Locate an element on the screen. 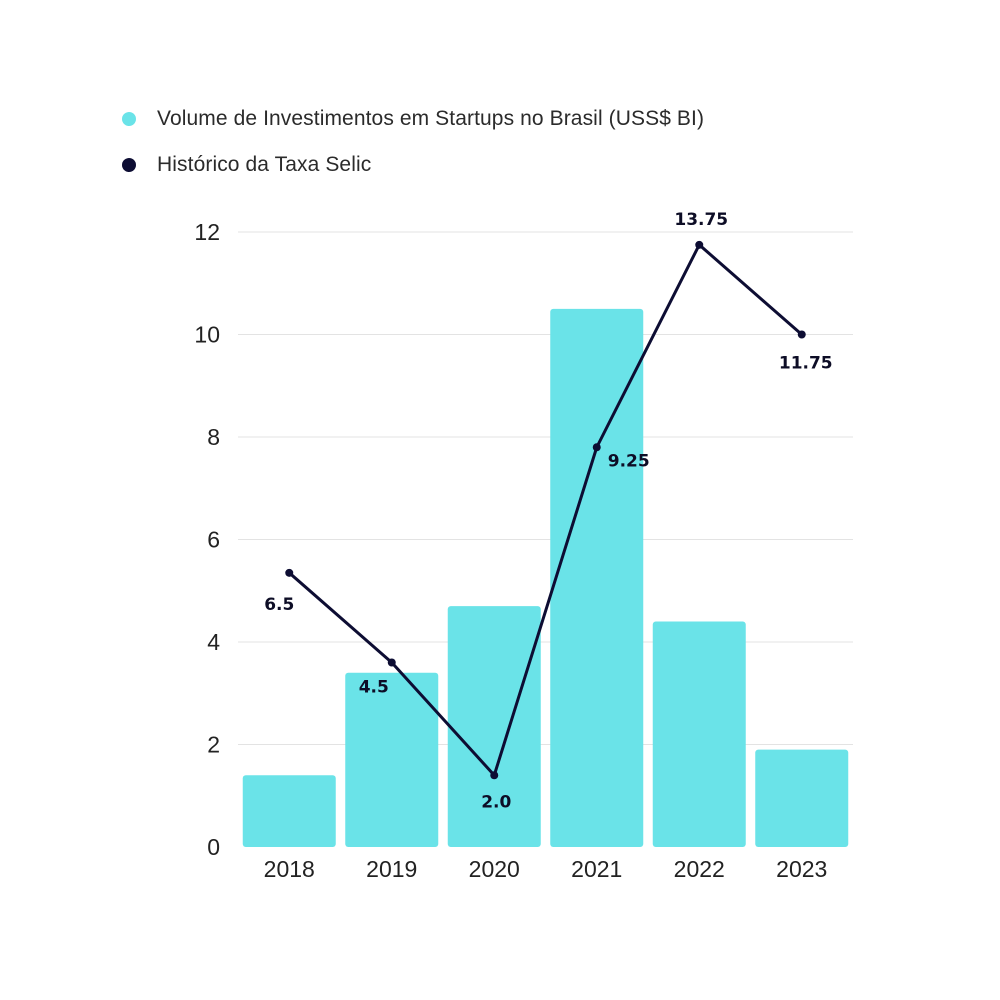  y-tick-label-4: 4 is located at coordinates (213, 642).